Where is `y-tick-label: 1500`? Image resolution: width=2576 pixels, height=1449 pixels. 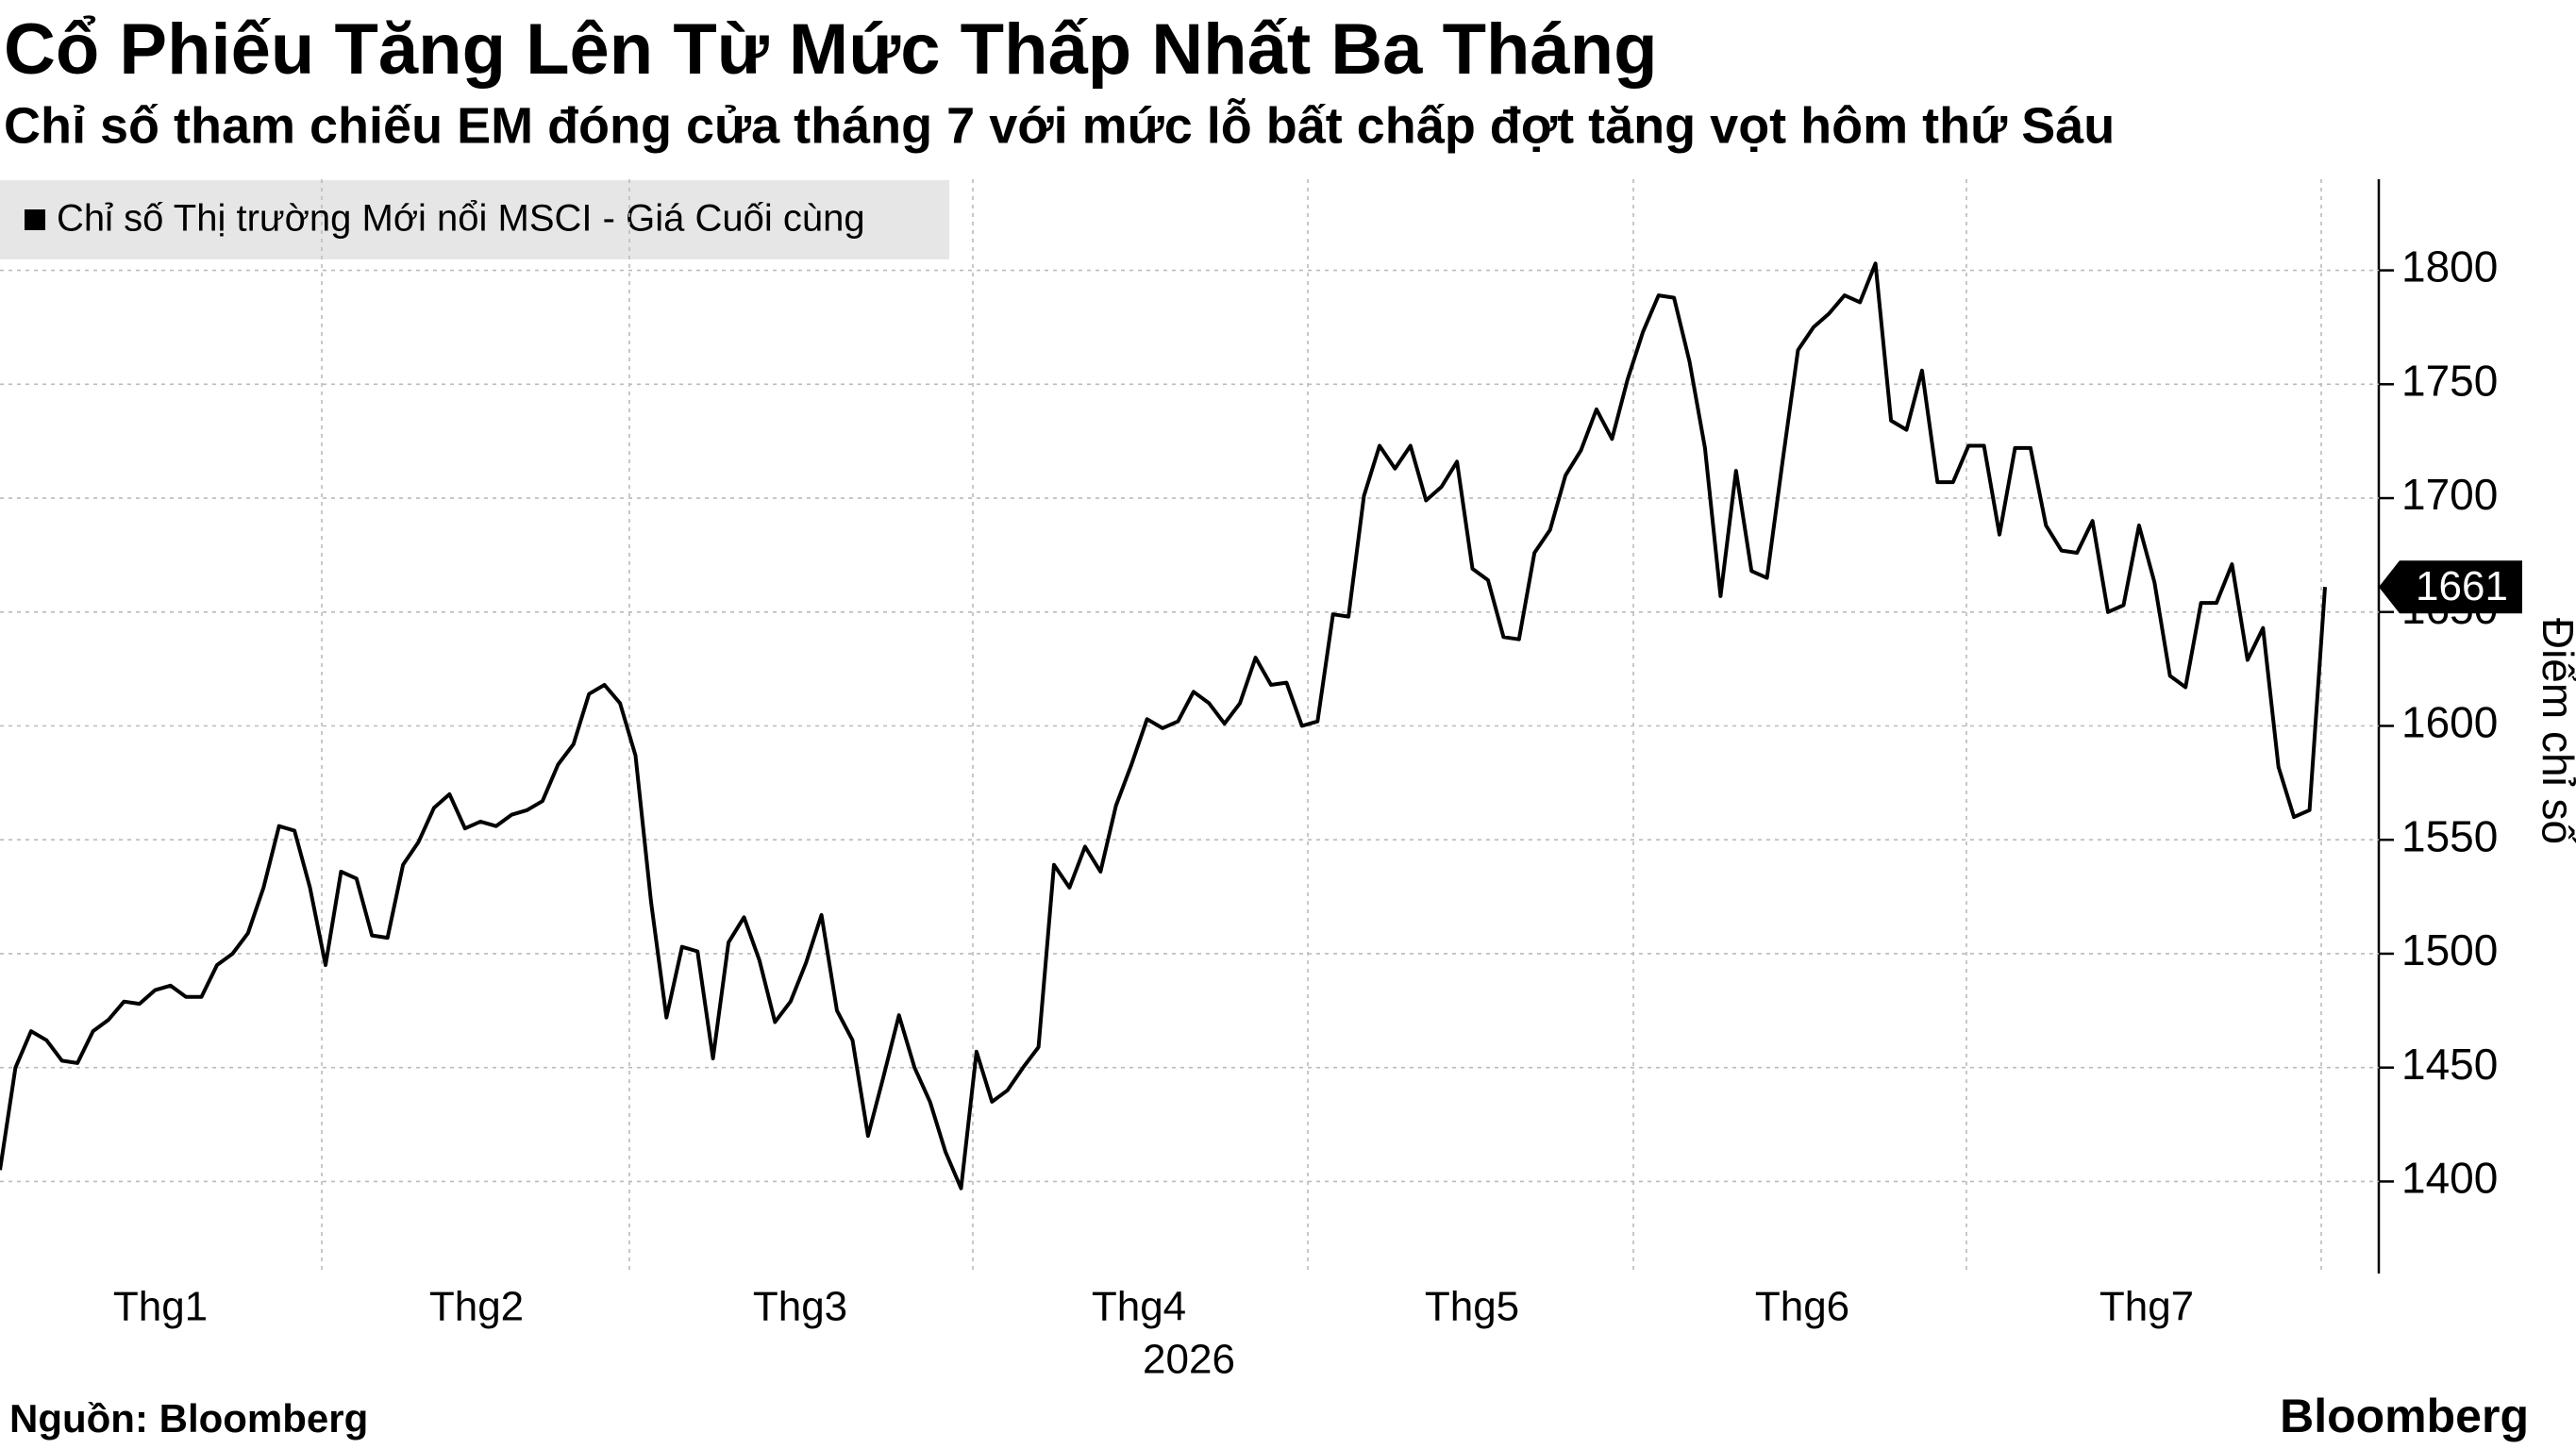
y-tick-label: 1500 is located at coordinates (2449, 949).